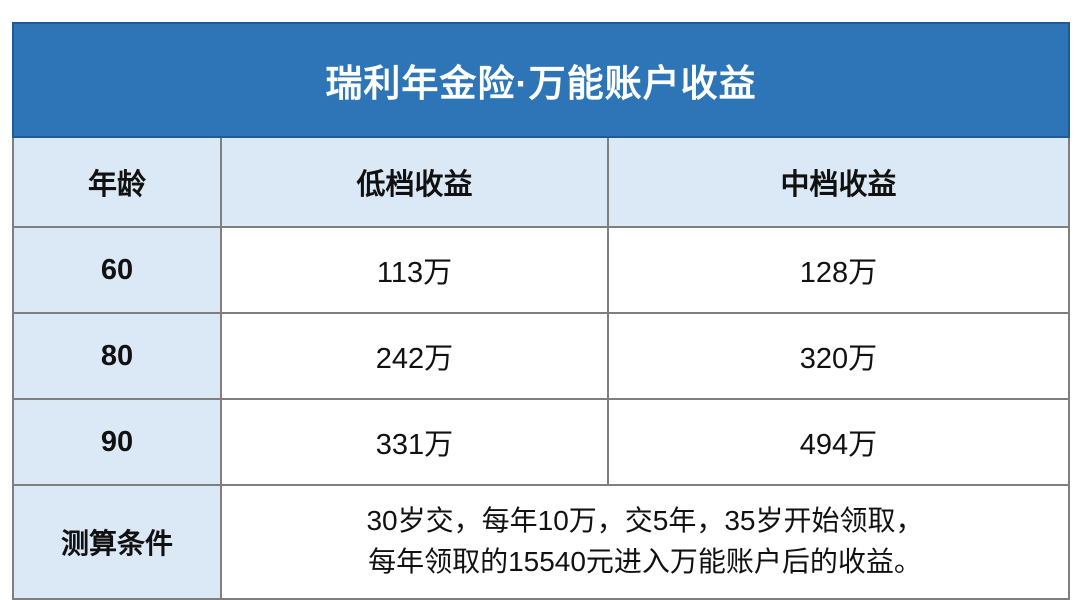 This screenshot has width=1080, height=600. What do you see at coordinates (838, 270) in the screenshot?
I see `cell-mid-benefit: 128万` at bounding box center [838, 270].